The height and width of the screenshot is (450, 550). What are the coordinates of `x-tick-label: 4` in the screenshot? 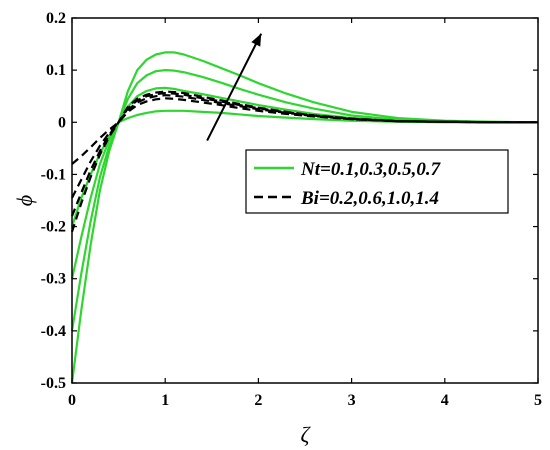 It's located at (445, 400).